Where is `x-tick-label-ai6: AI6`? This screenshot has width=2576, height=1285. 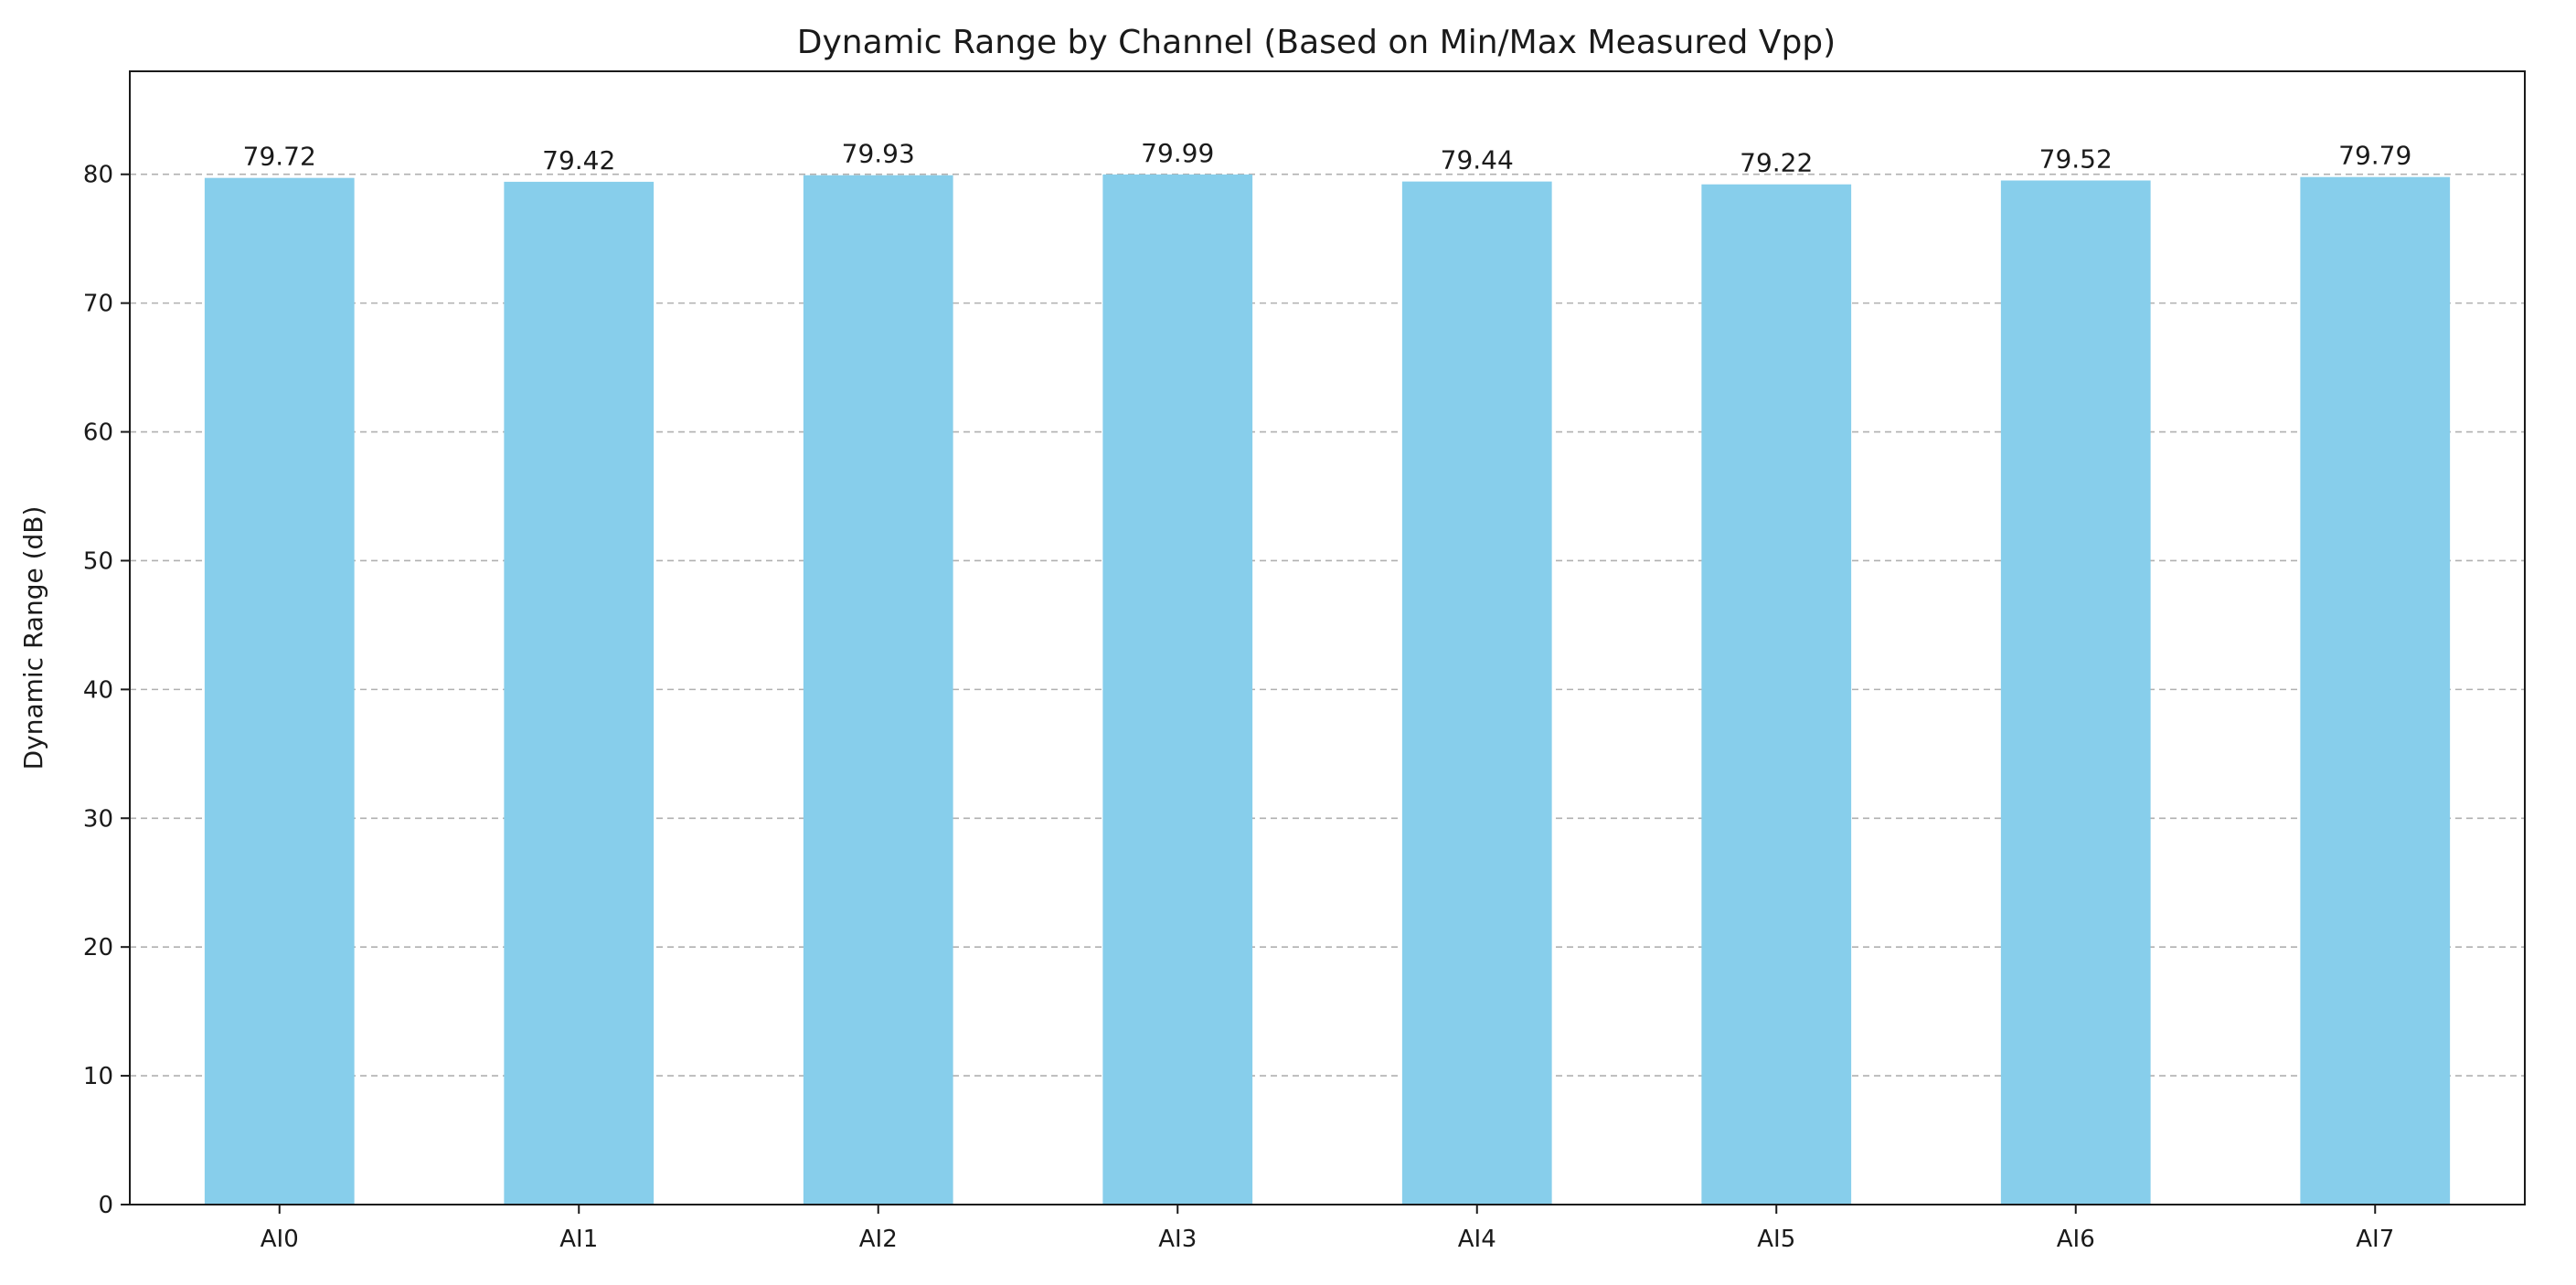 x-tick-label-ai6: AI6 is located at coordinates (2076, 1239).